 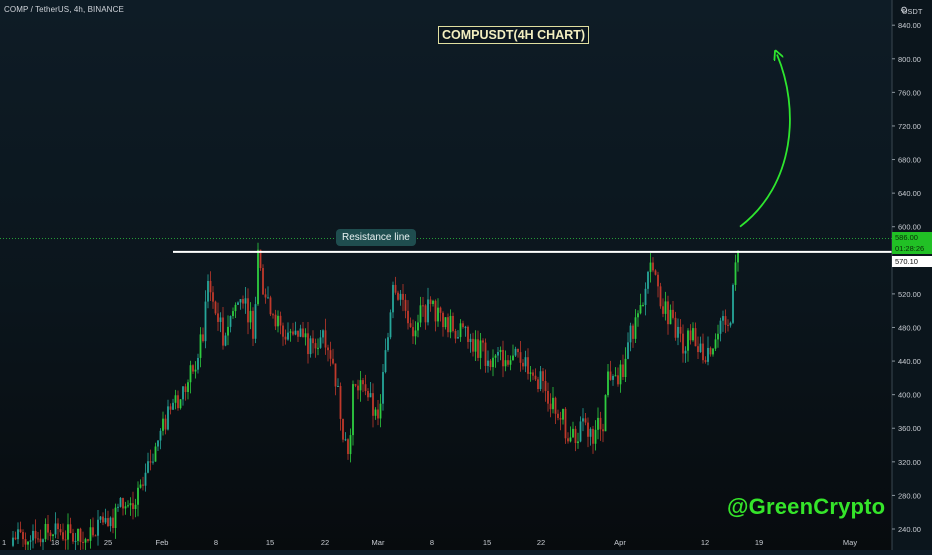 What do you see at coordinates (909, 395) in the screenshot?
I see `y-tick-label: 400.00` at bounding box center [909, 395].